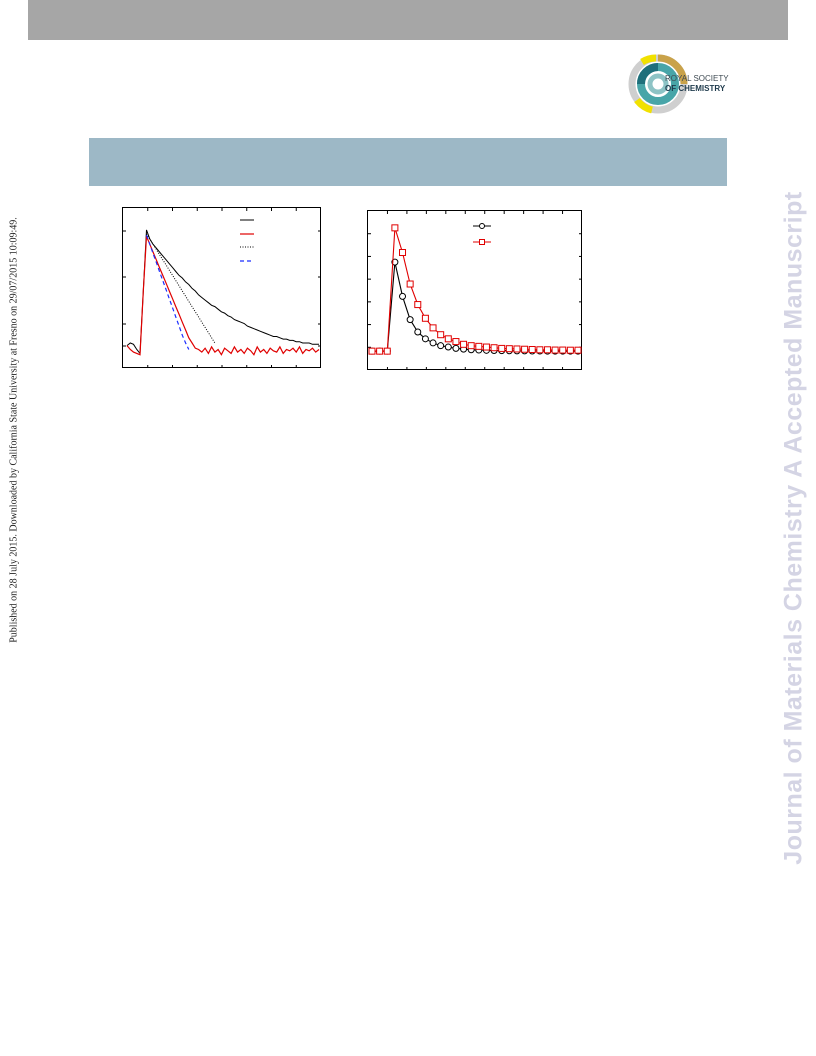 Image resolution: width=816 pixels, height=1056 pixels. I want to click on logo-rings-icon, so click(658, 84).